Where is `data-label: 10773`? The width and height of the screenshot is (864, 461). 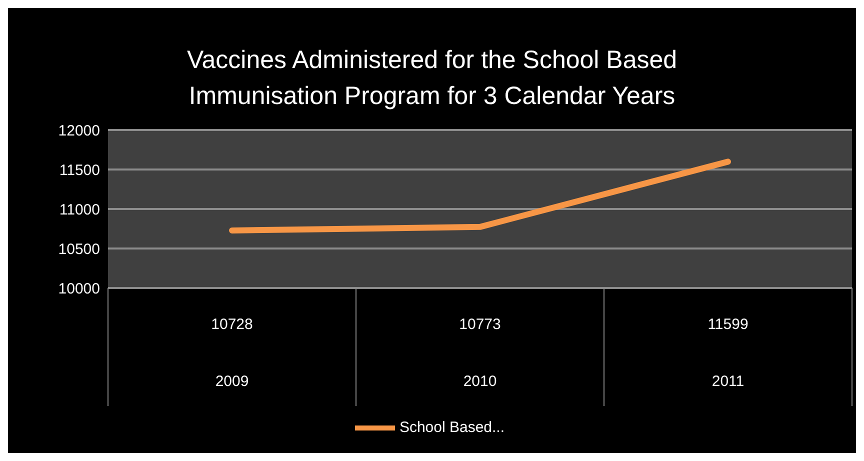
data-label: 10773 is located at coordinates (480, 324).